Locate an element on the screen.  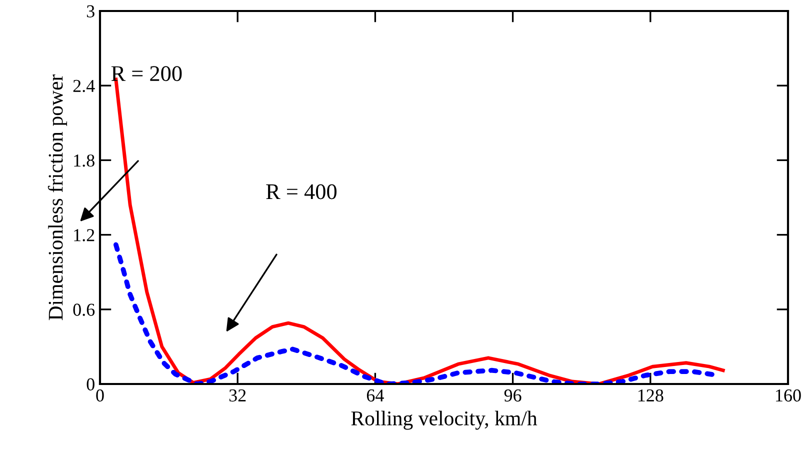
annotation: R = 400 is located at coordinates (301, 192).